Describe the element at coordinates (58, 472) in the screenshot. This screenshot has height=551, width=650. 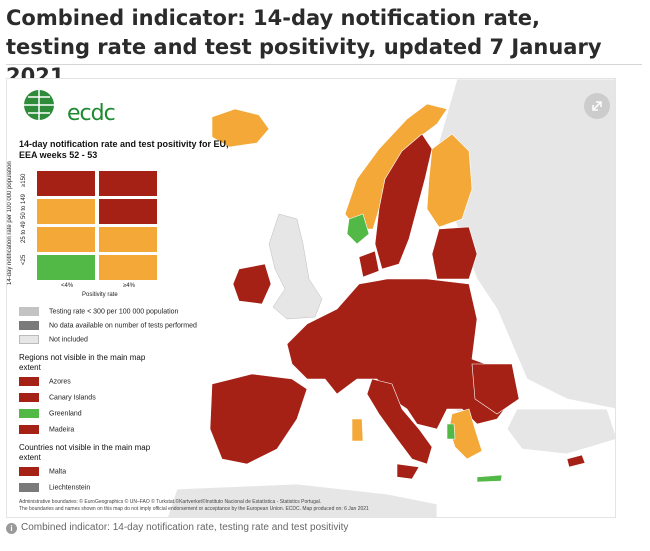
I see `country-label: Malta` at that location.